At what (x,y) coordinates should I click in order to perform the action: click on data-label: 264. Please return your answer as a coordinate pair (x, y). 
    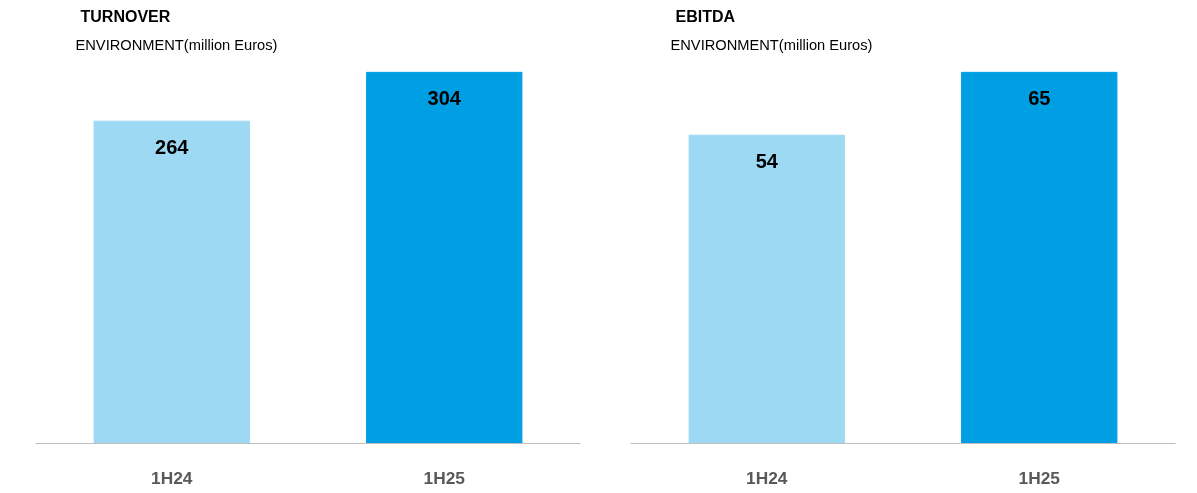
    Looking at the image, I should click on (172, 147).